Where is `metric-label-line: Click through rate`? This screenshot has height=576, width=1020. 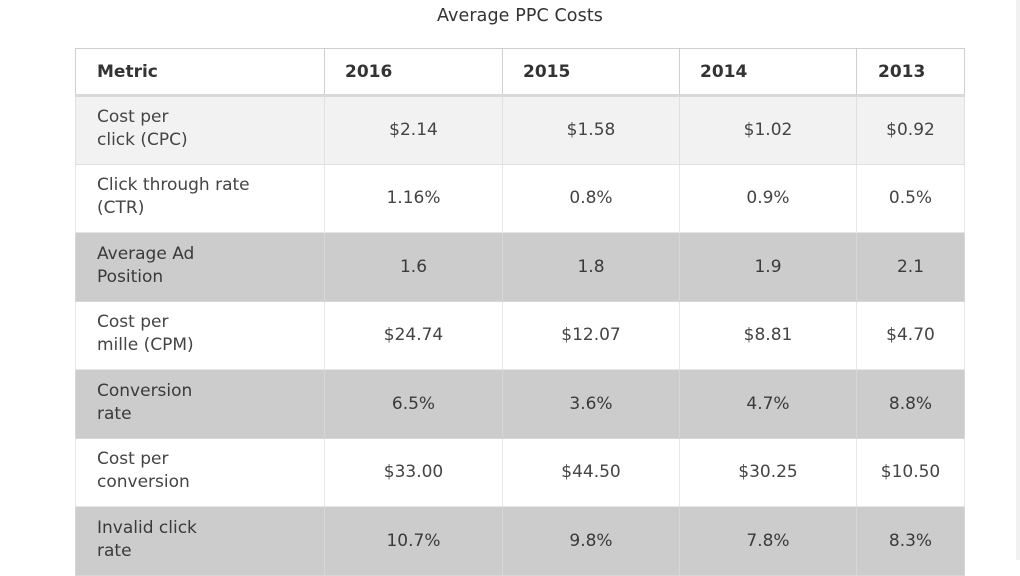
metric-label-line: Click through rate is located at coordinates (173, 185).